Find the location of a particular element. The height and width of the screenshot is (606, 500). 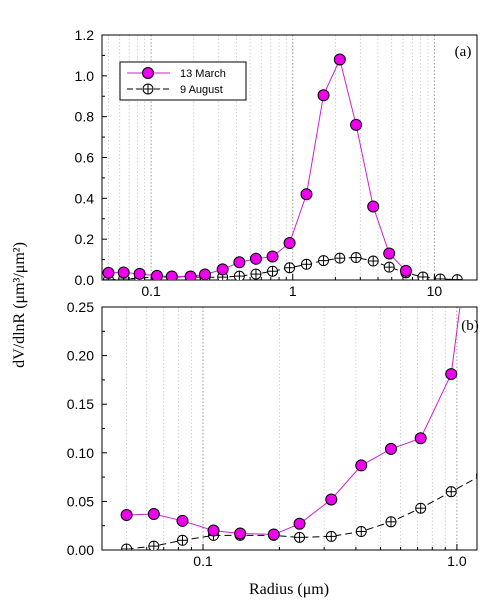

y-tick-label: 0.2 is located at coordinates (85, 239).